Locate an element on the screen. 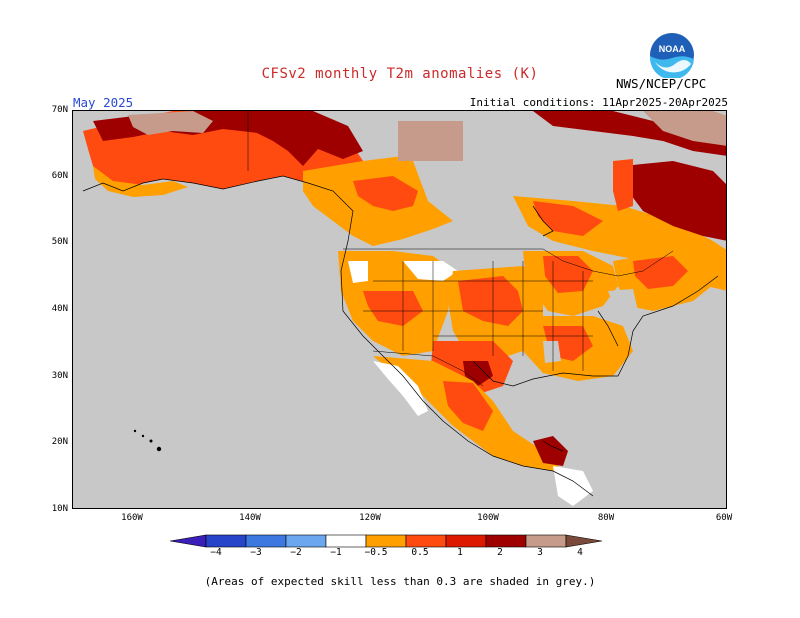 The width and height of the screenshot is (800, 618). lon-label-160w: 160W is located at coordinates (132, 518).